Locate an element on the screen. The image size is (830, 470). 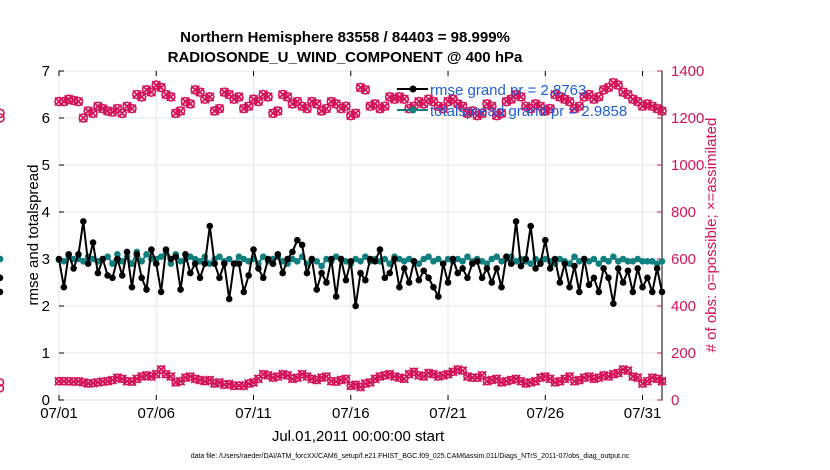
y-left-tick-label: 6 is located at coordinates (46, 118).